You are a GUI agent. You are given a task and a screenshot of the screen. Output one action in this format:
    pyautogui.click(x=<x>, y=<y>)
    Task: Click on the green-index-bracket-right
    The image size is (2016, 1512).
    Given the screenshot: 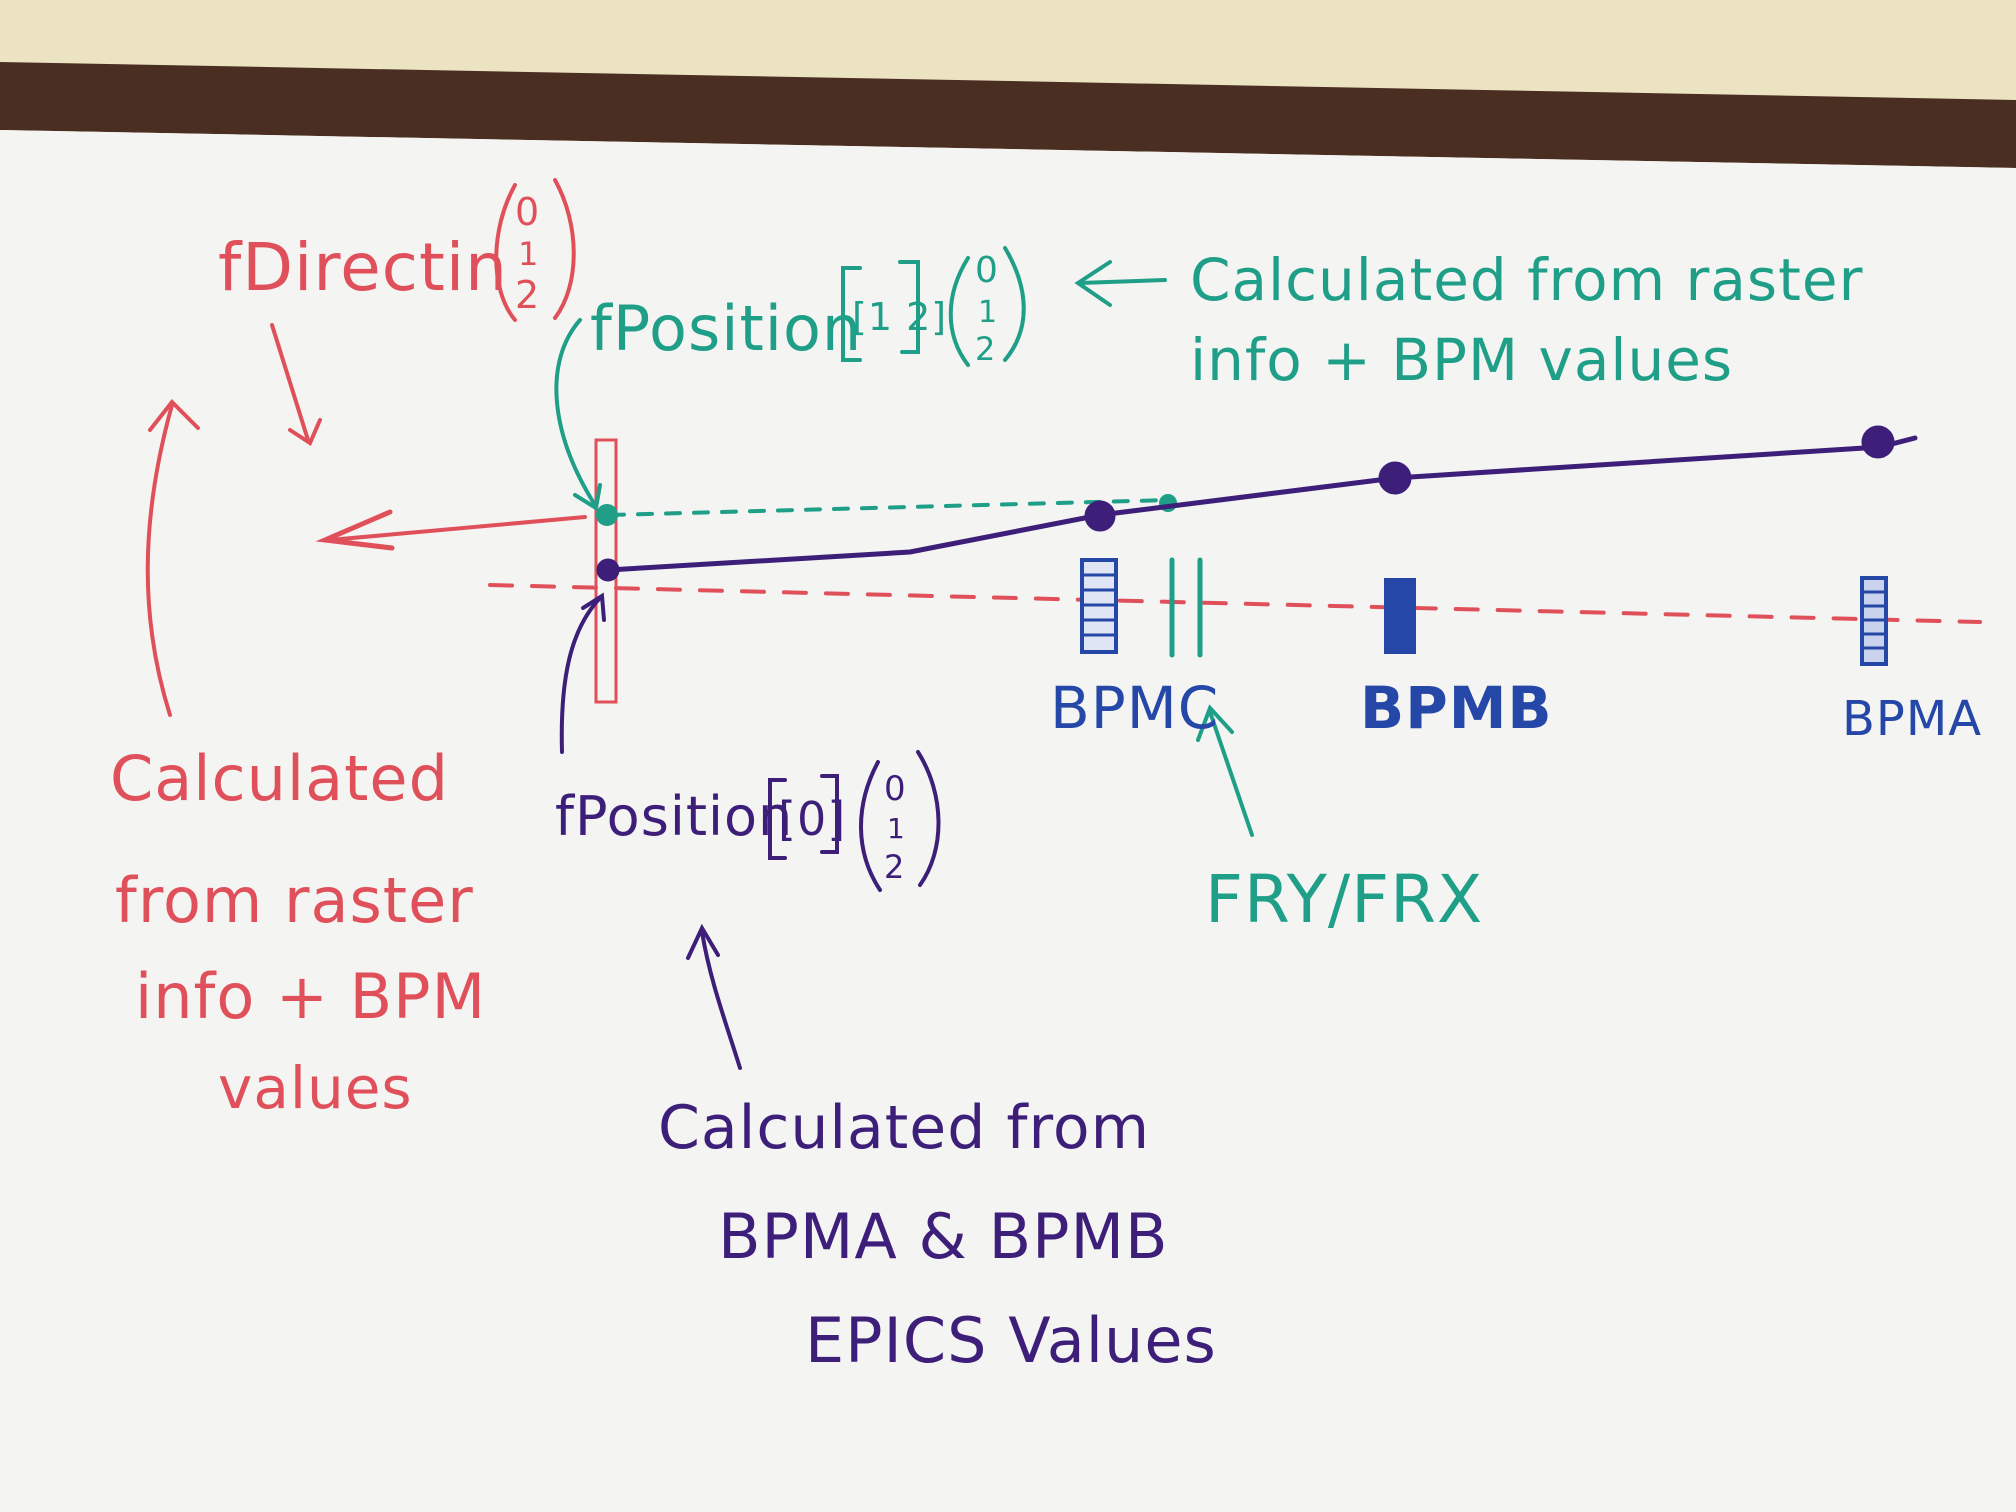 What is the action you would take?
    pyautogui.click(x=909, y=307)
    